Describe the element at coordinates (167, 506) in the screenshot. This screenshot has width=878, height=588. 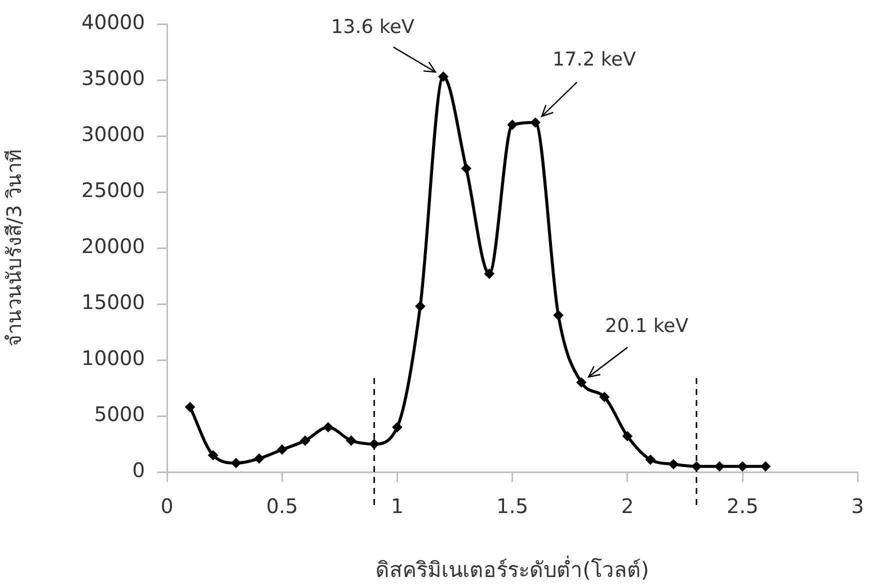
I see `x-tick-label: 0` at that location.